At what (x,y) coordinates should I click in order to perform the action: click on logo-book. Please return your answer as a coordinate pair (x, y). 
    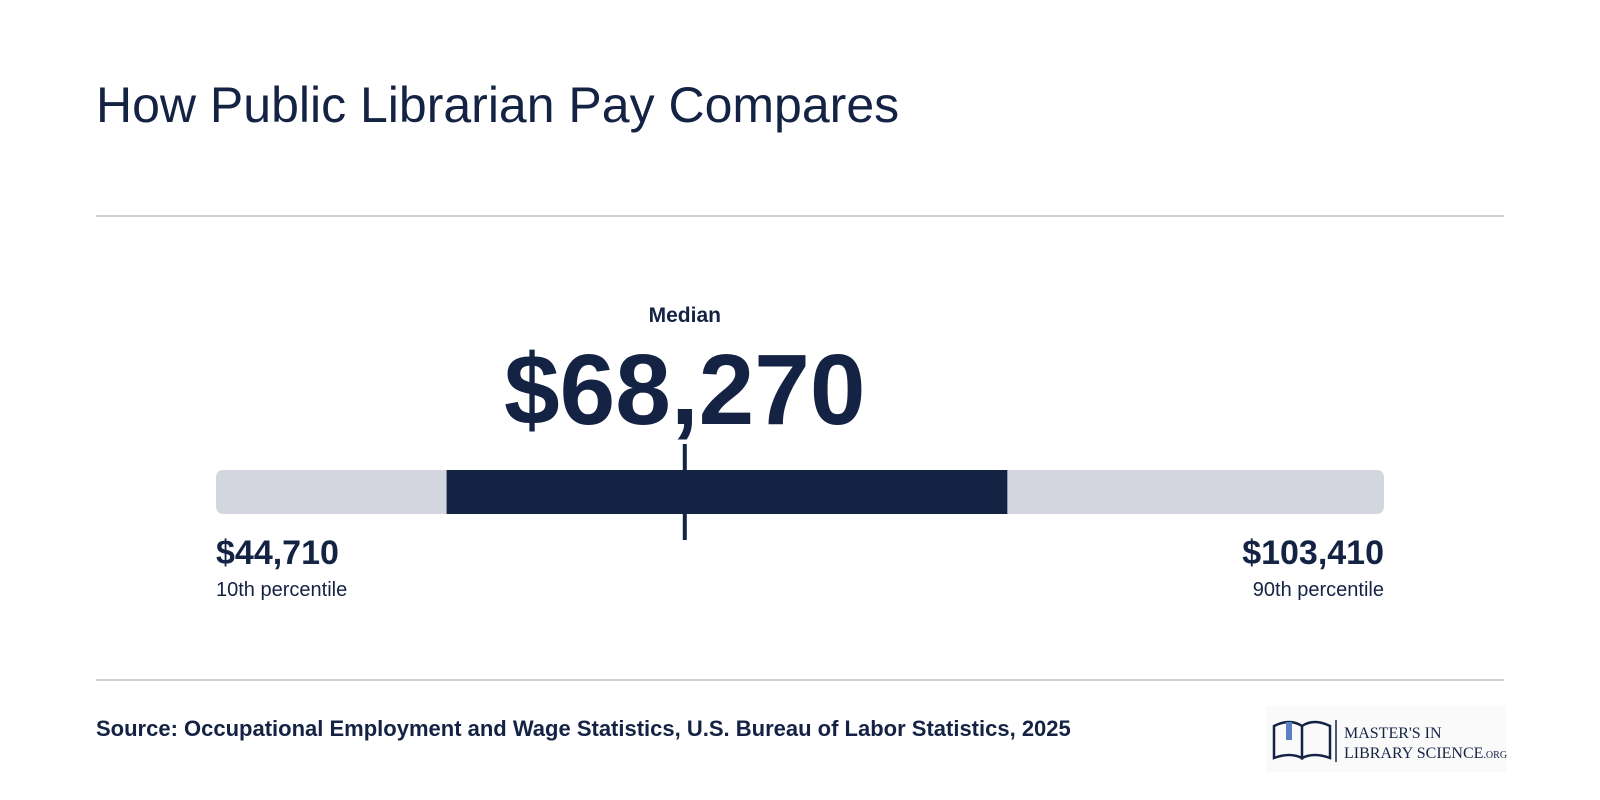
    Looking at the image, I should click on (1302, 740).